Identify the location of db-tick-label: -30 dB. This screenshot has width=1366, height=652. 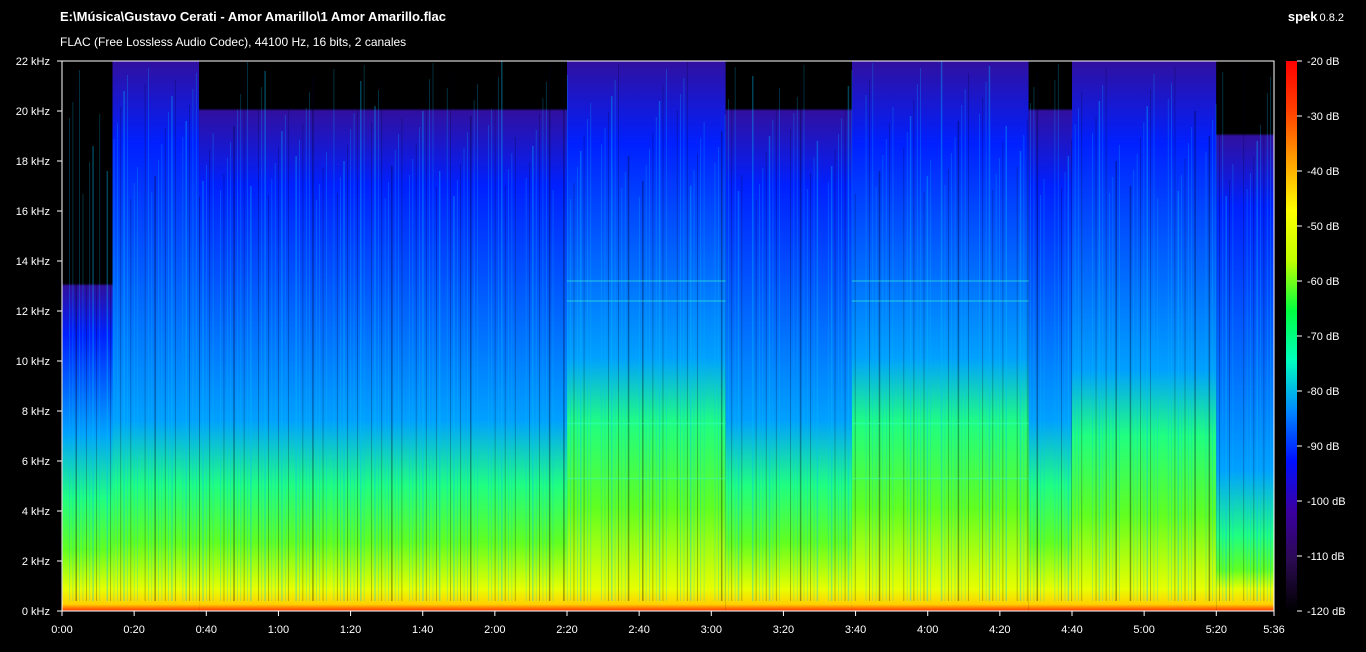
(1323, 117).